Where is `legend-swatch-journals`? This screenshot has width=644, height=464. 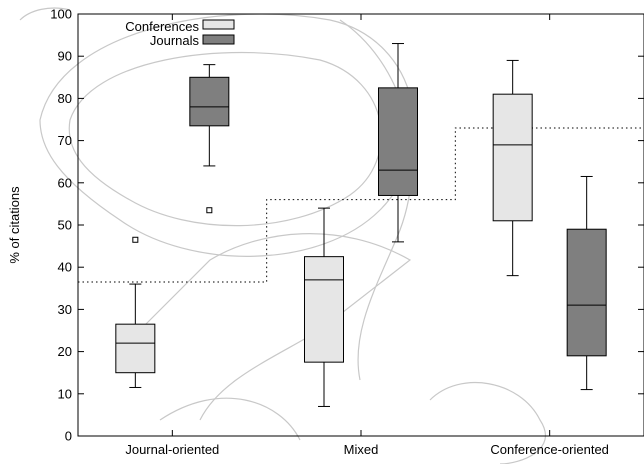
legend-swatch-journals is located at coordinates (218, 39).